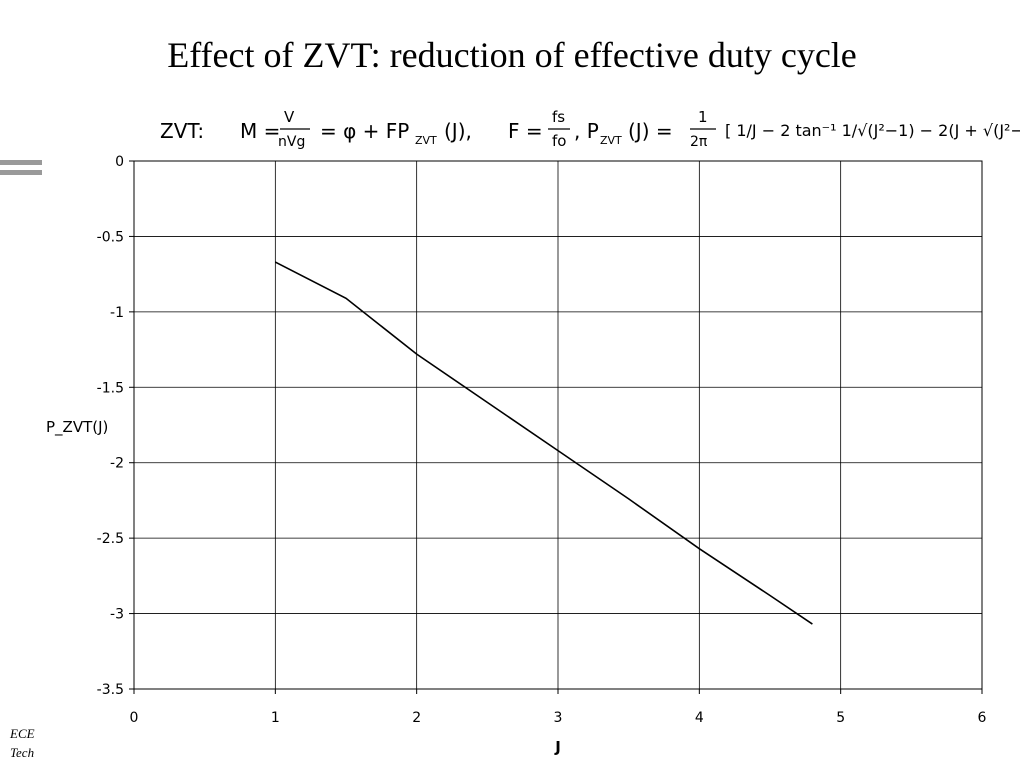 This screenshot has height=768, width=1024. Describe the element at coordinates (22, 752) in the screenshot. I see `footer-line-2: Tech` at that location.